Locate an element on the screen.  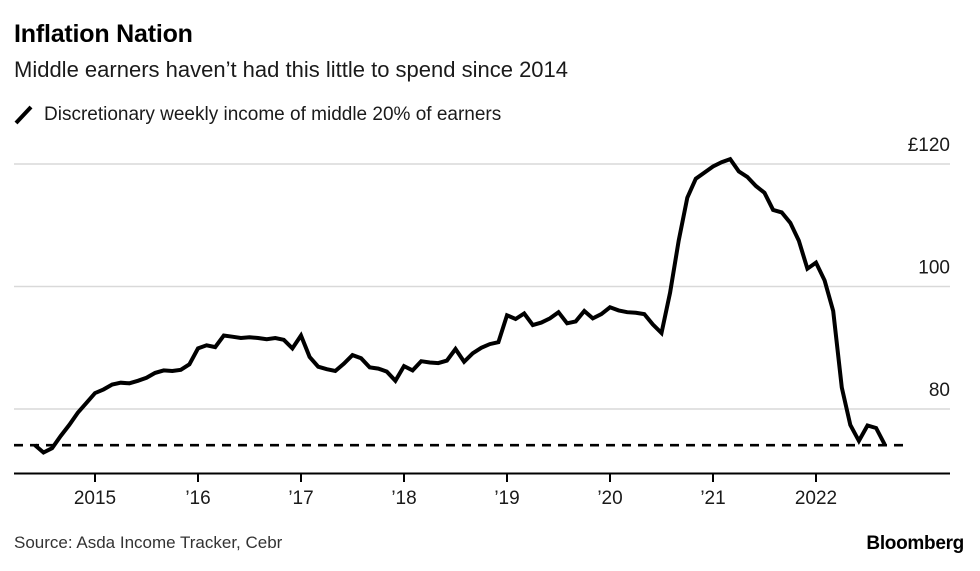
x-axis-tick-label: ’16 is located at coordinates (197, 498).